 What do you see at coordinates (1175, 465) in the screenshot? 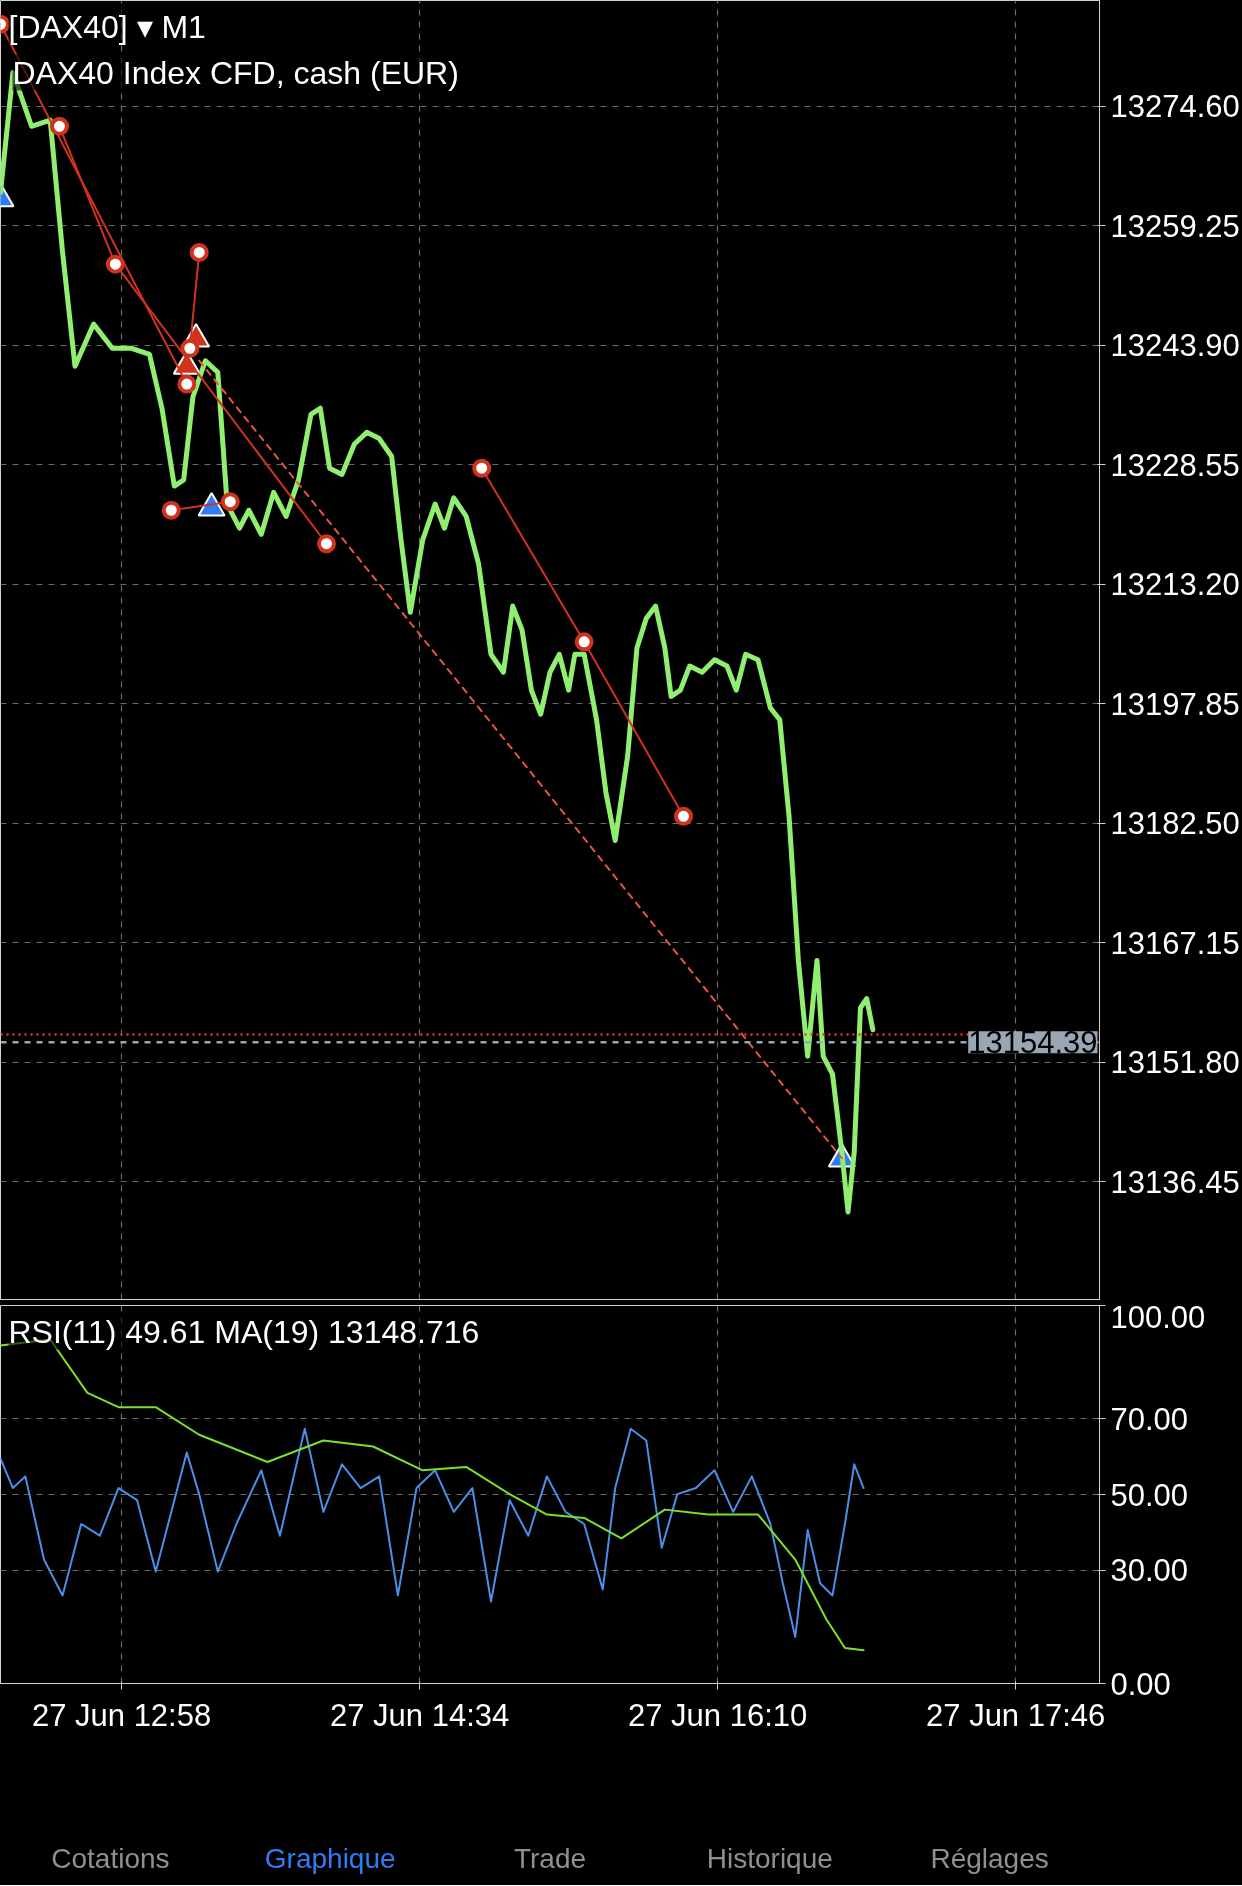
I see `y-tick-label: 13228.55` at bounding box center [1175, 465].